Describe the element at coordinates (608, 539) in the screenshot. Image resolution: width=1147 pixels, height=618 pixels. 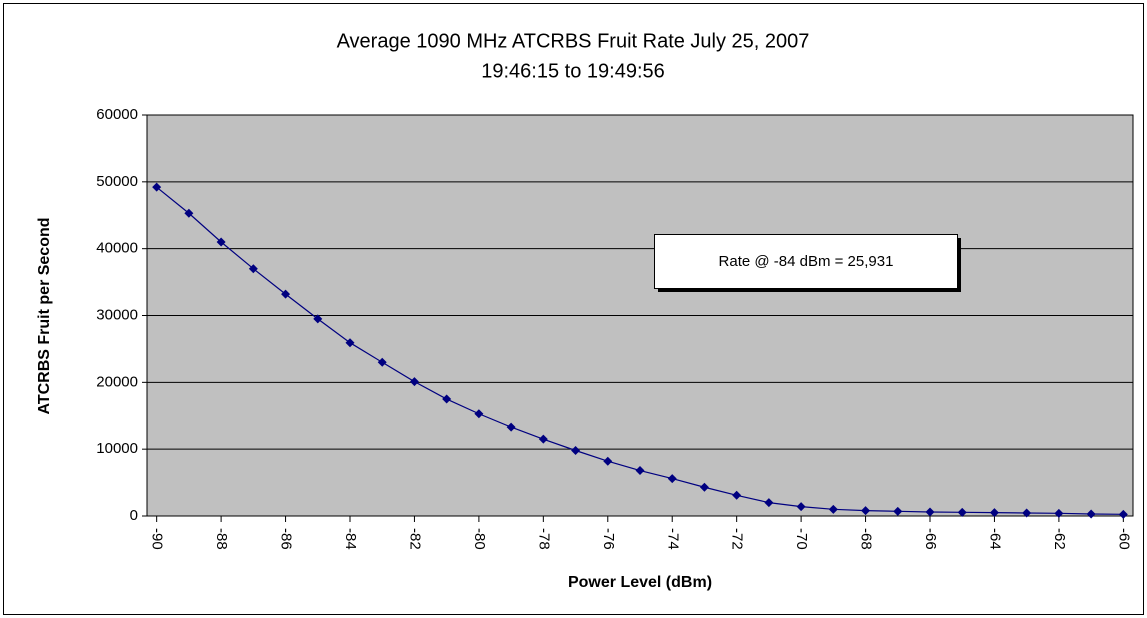
I see `x-tick-label: -76` at that location.